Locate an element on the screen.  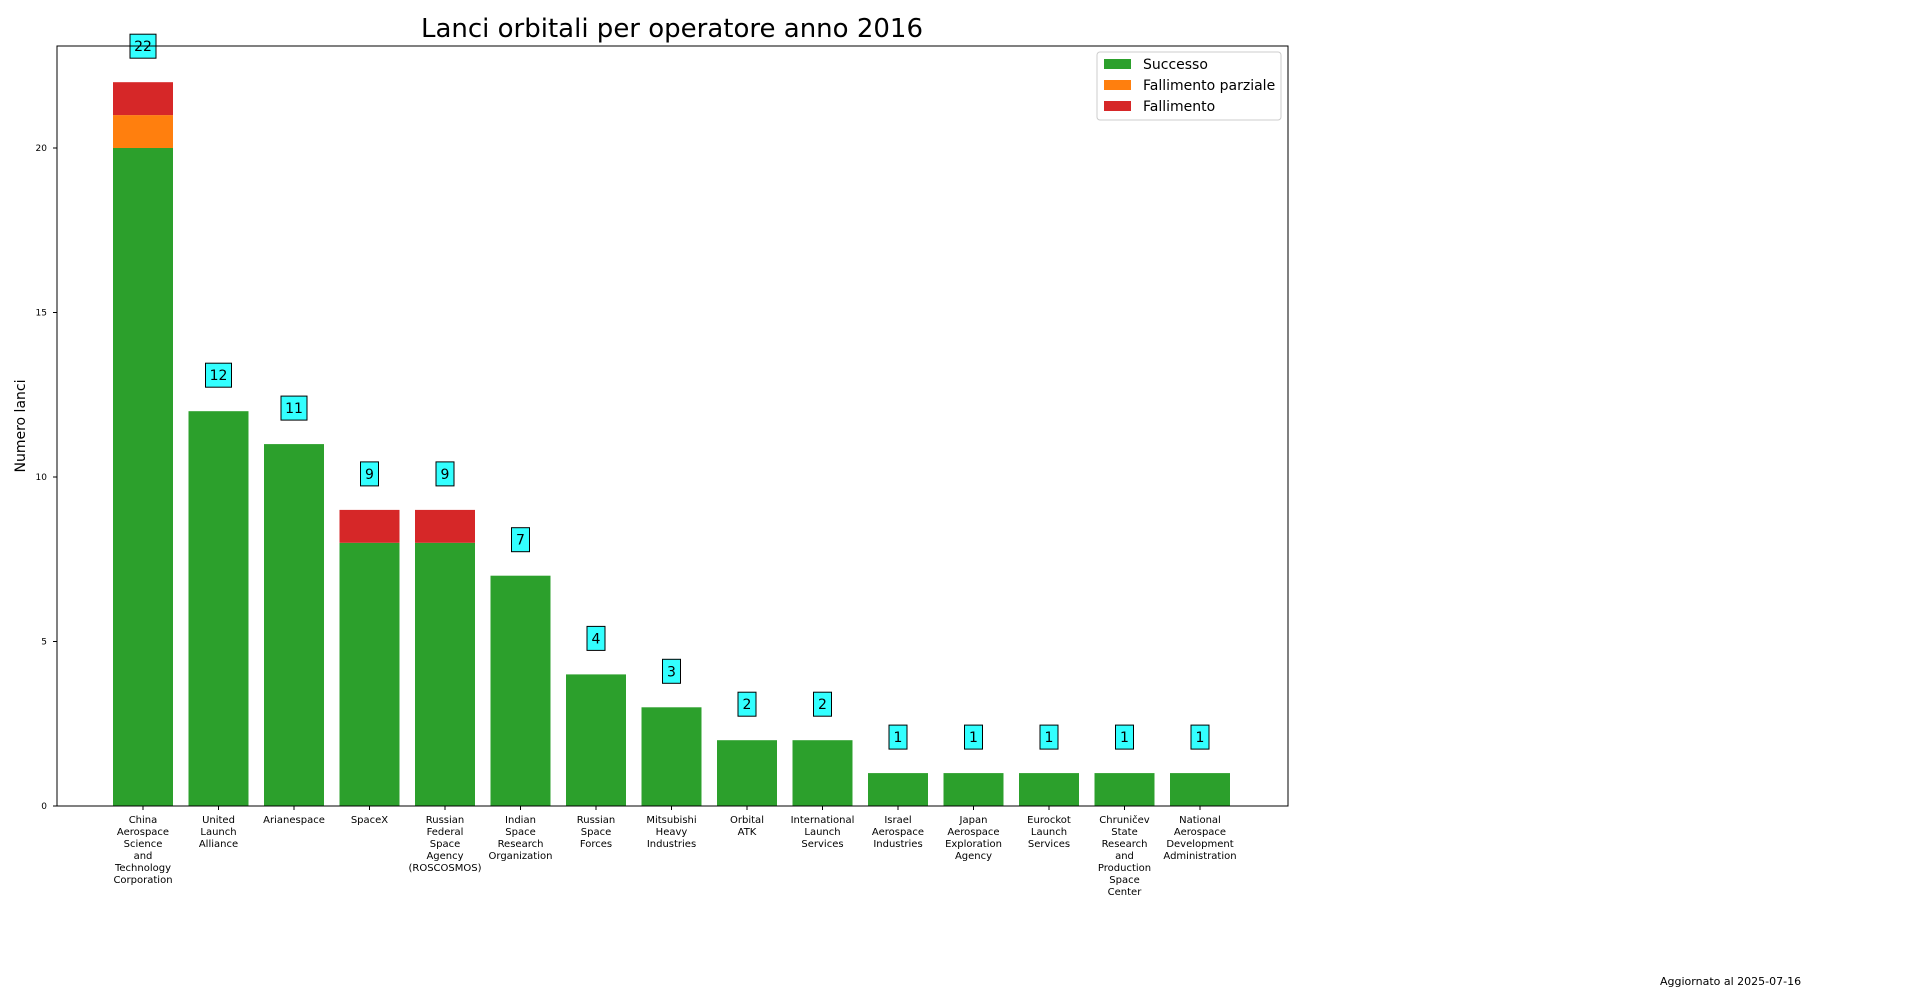
x-tick-label: Mitsubishi Heavy Industries is located at coordinates (671, 832).